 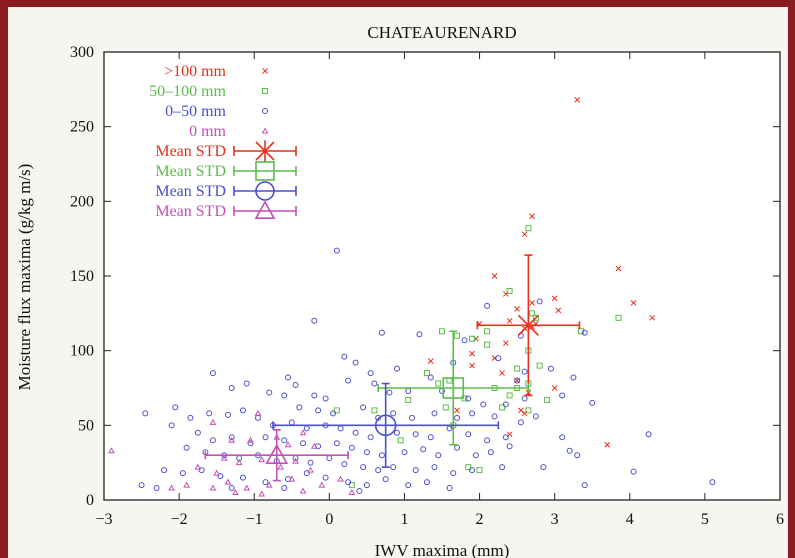 I want to click on y-tick-label: 0, so click(x=90, y=500).